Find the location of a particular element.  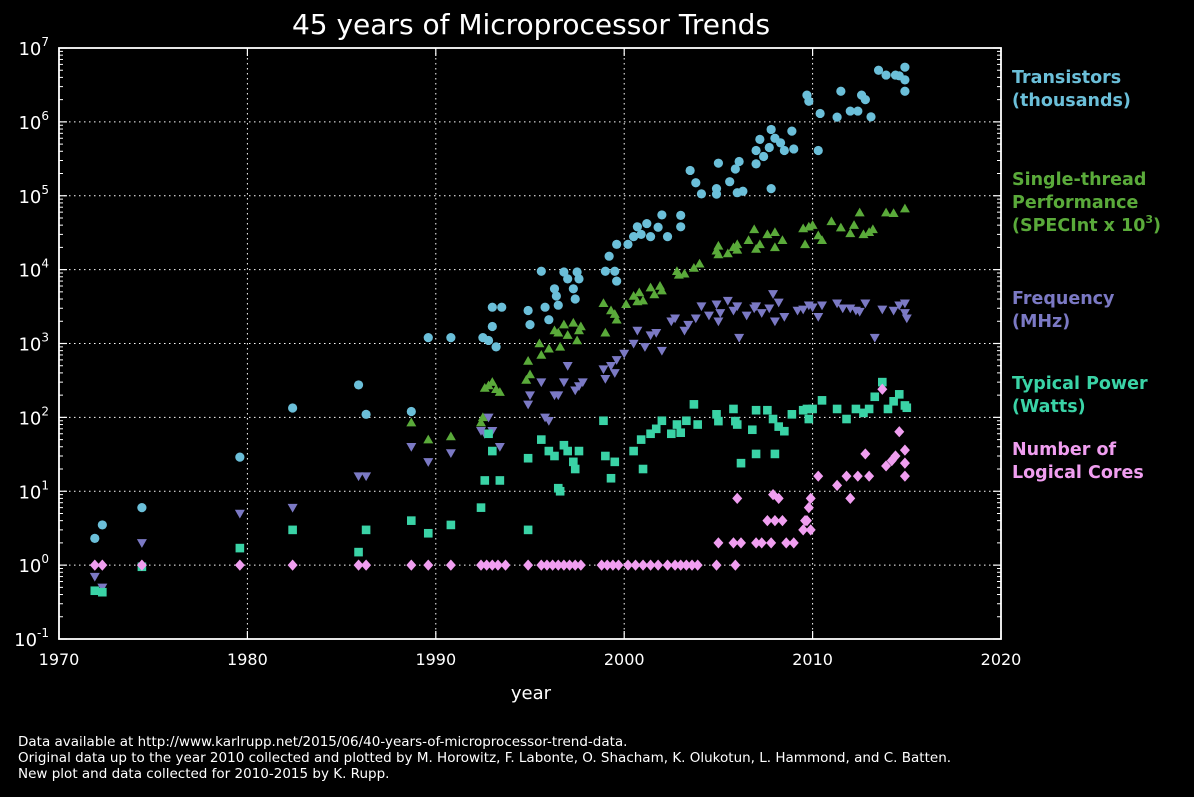

y-tick-label: 10² is located at coordinates (33, 416).